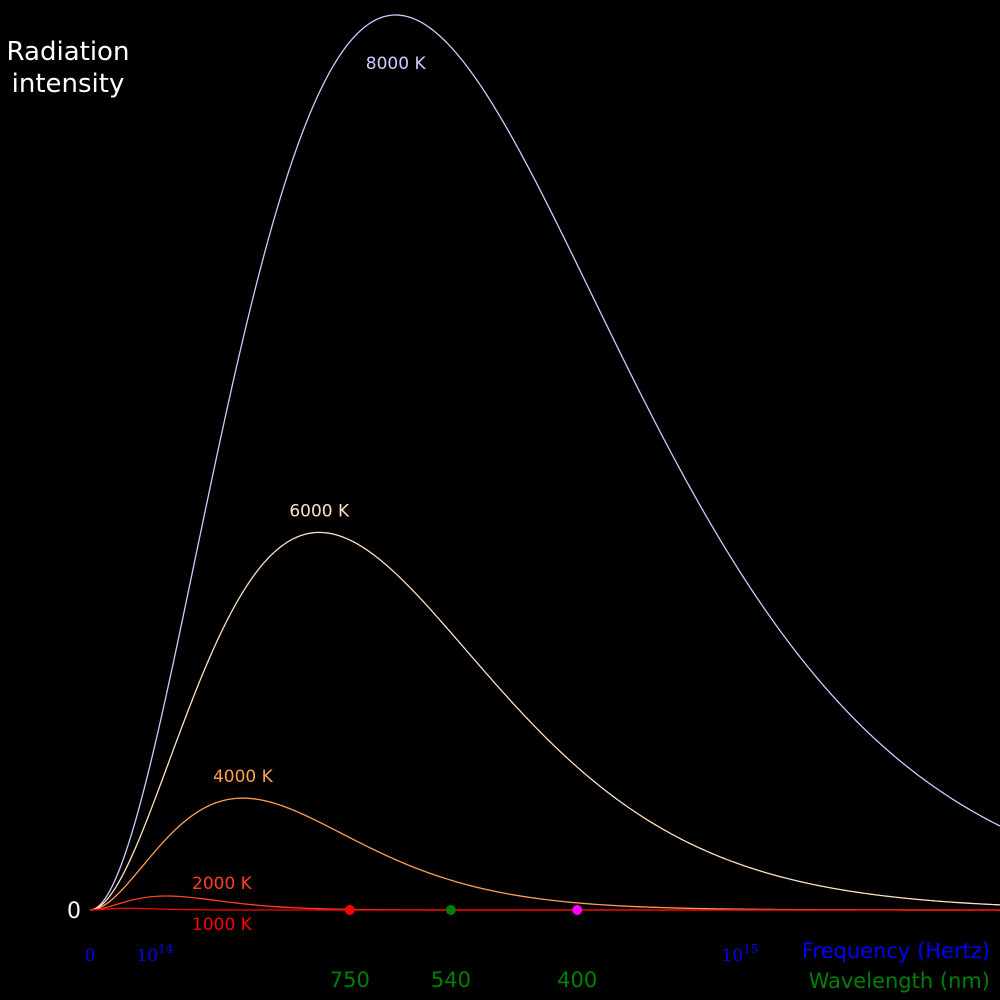 Image resolution: width=1000 pixels, height=1000 pixels. I want to click on series-label-8000k: 8000 K, so click(396, 64).